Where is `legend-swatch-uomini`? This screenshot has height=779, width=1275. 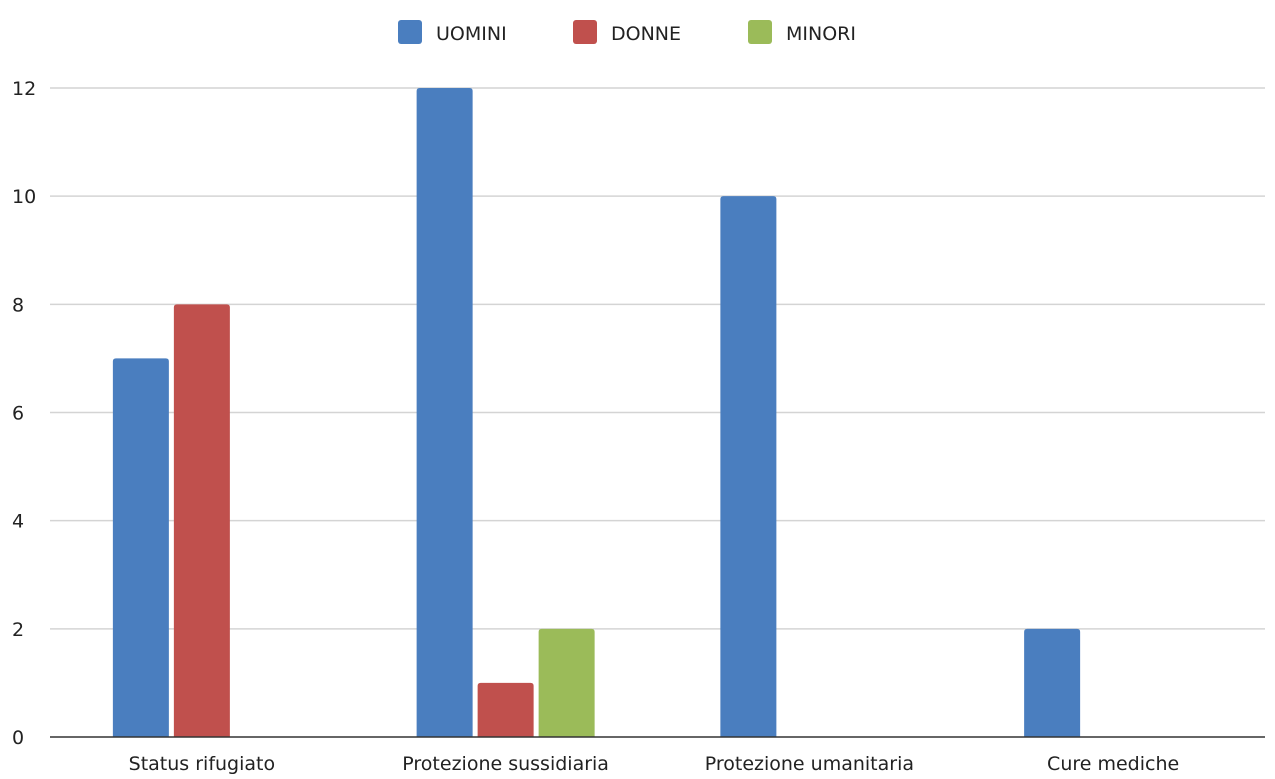 legend-swatch-uomini is located at coordinates (410, 32).